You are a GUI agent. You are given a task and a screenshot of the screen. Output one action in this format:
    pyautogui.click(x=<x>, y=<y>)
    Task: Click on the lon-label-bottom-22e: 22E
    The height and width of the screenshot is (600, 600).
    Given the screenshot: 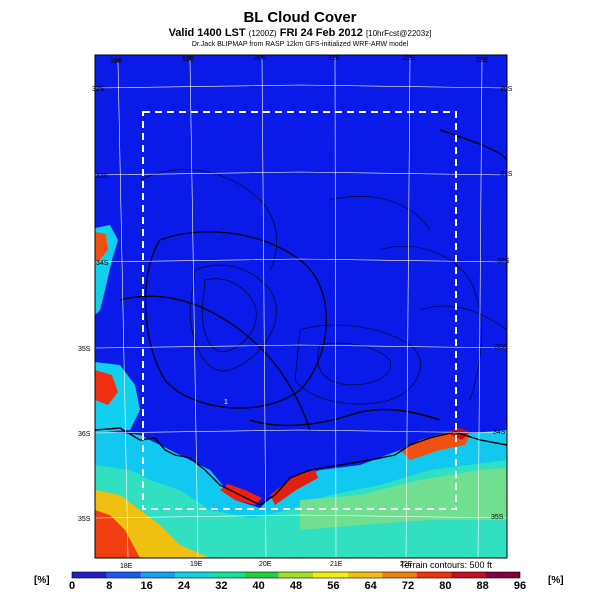 What is the action you would take?
    pyautogui.click(x=406, y=564)
    